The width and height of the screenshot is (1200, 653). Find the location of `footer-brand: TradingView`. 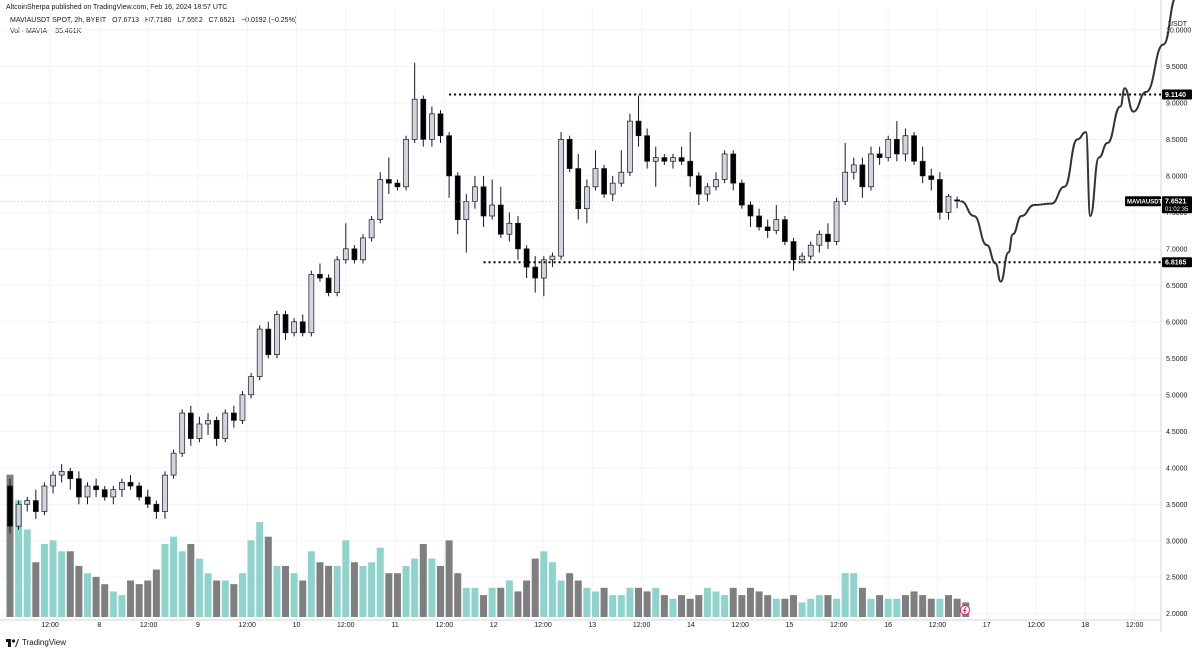

footer-brand: TradingView is located at coordinates (44, 642).